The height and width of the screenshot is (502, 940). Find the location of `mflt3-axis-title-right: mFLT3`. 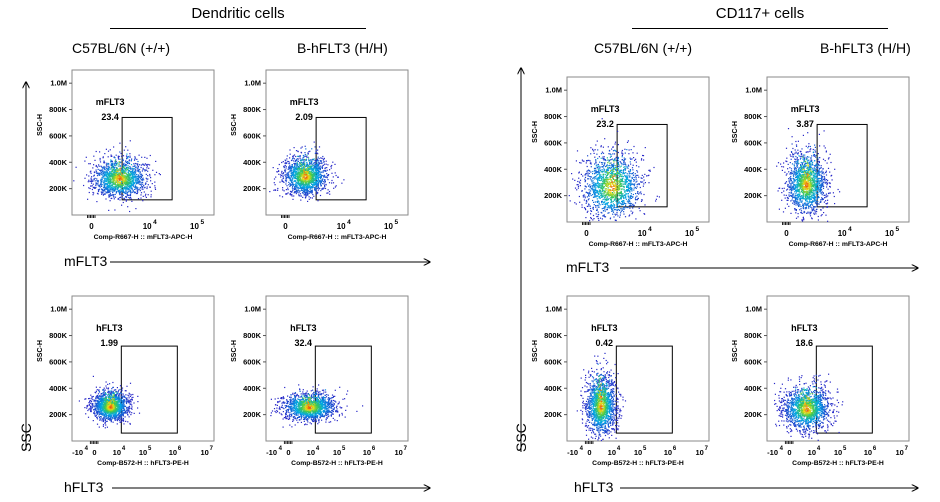

mflt3-axis-title-right: mFLT3 is located at coordinates (588, 267).